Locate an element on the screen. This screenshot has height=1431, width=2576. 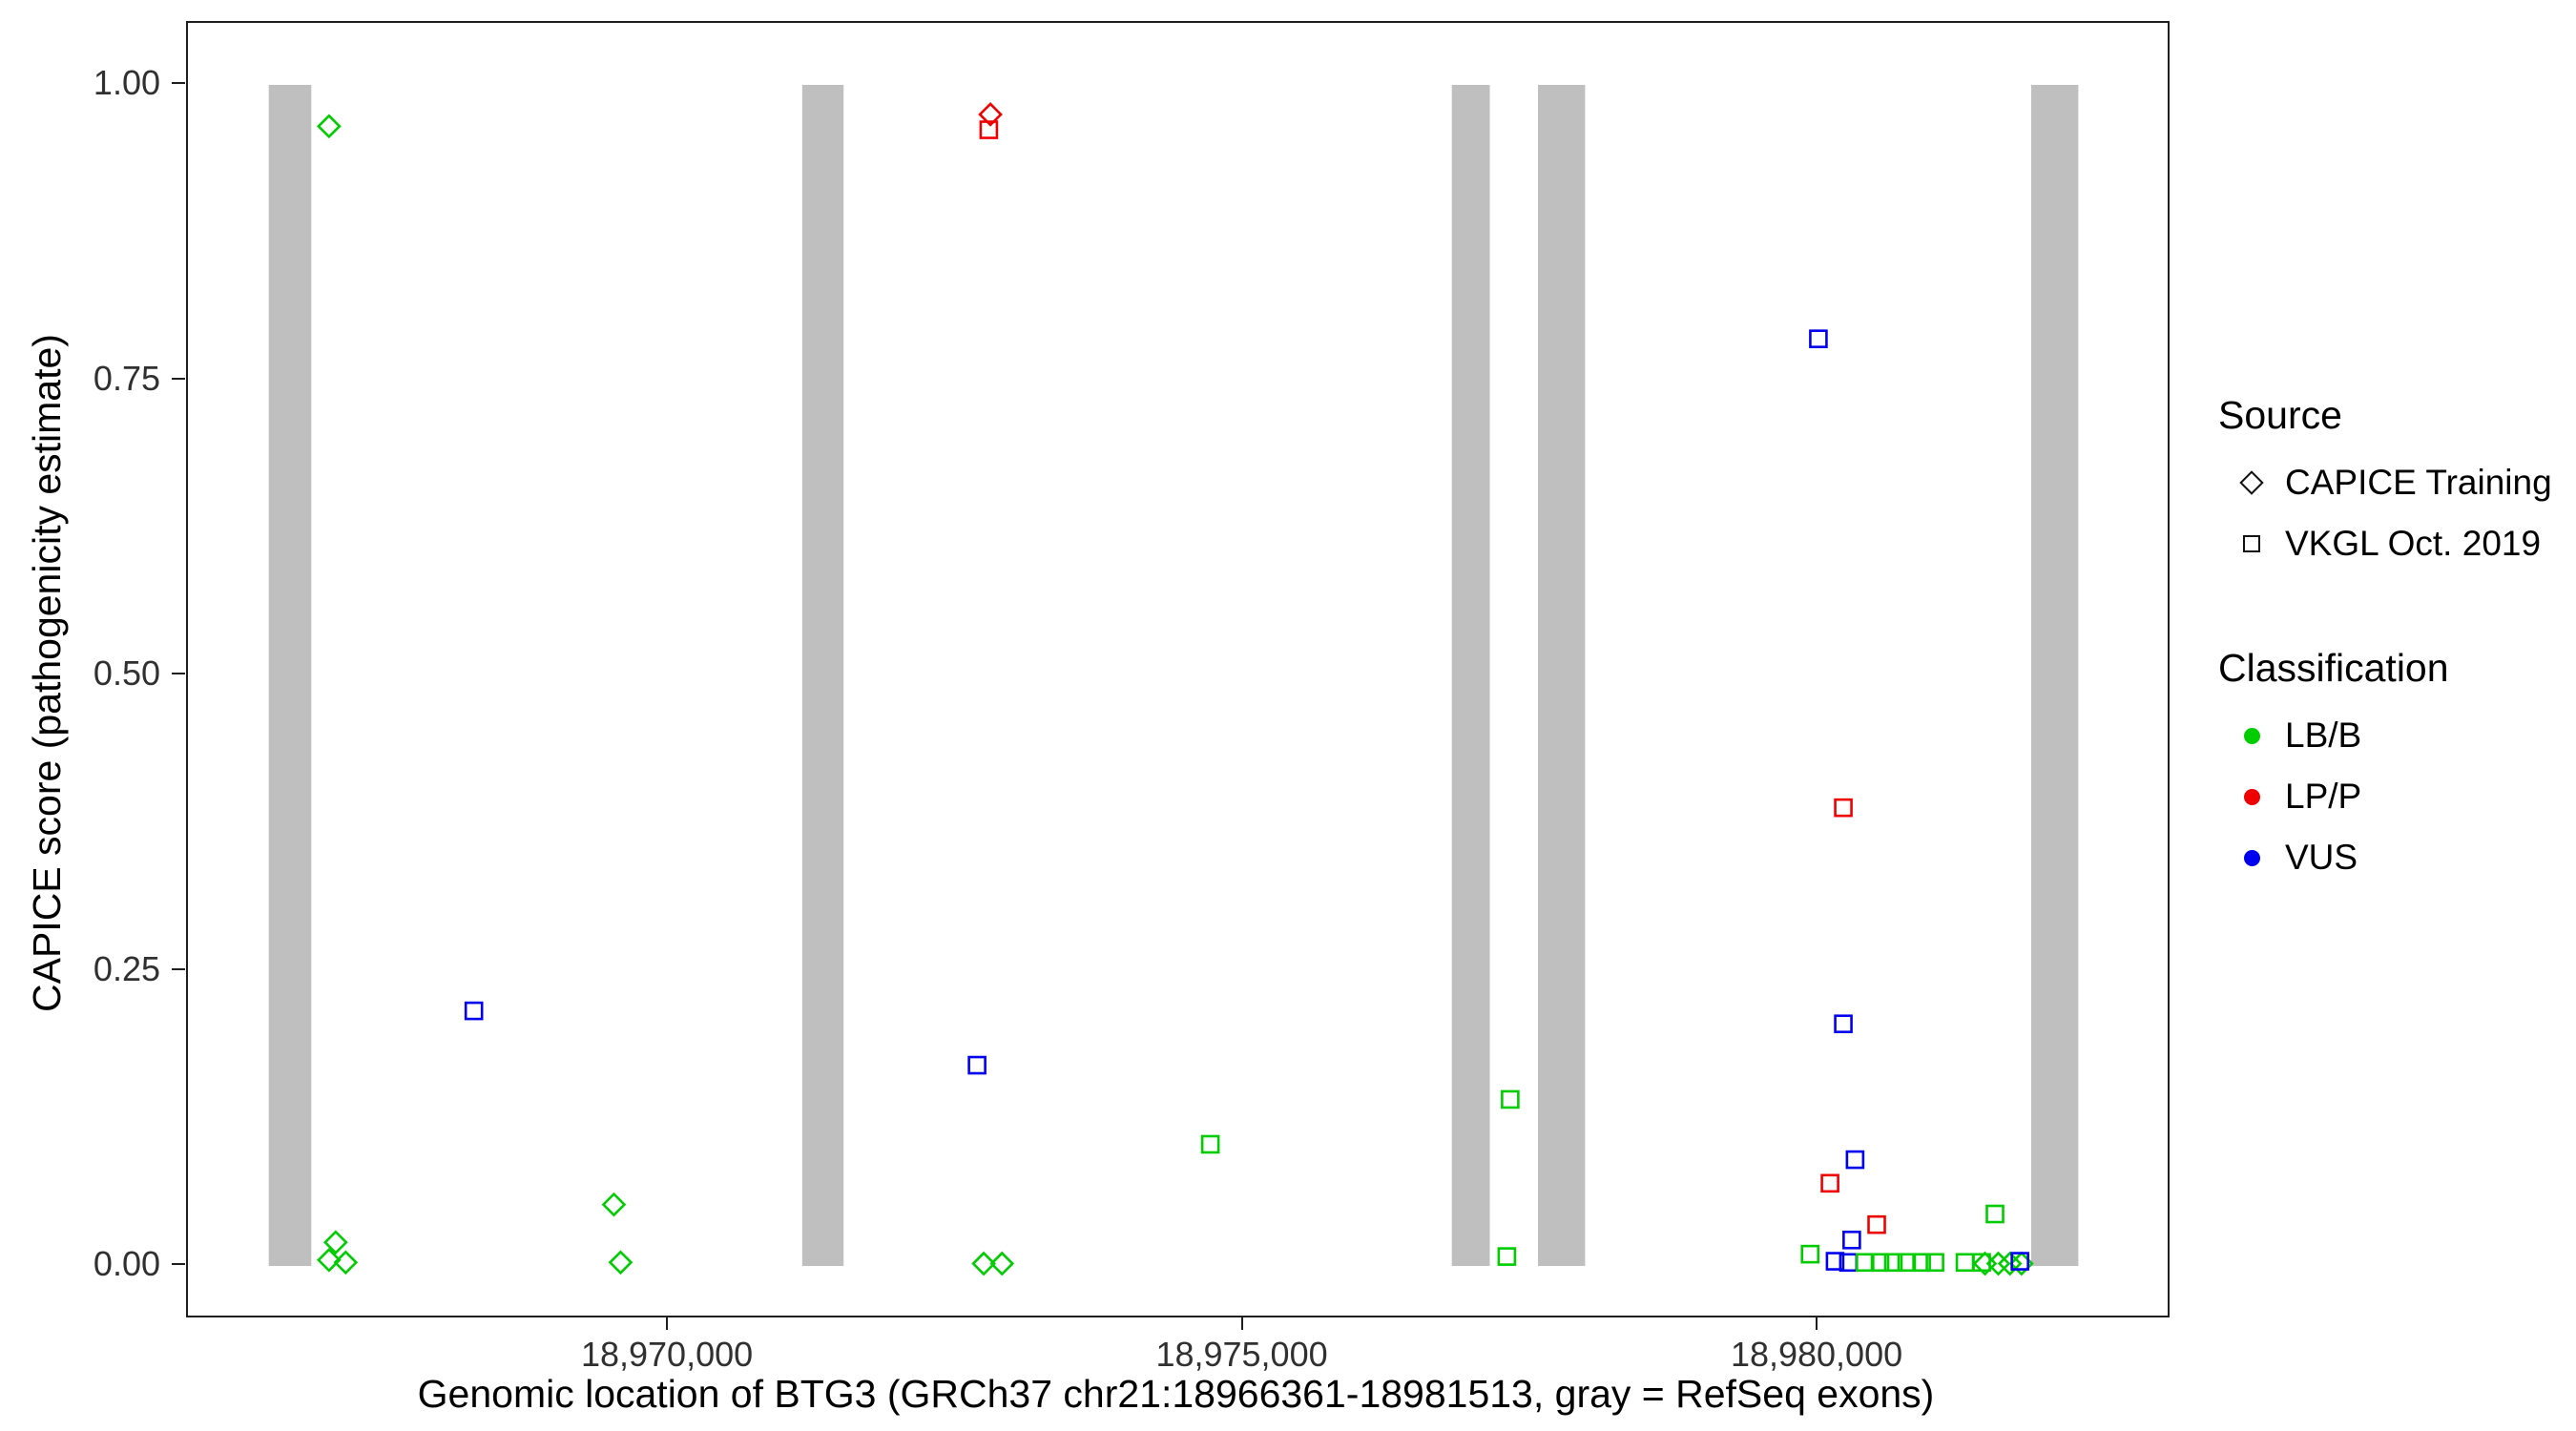
legend-item-lbb: LB/B is located at coordinates (2385, 736).